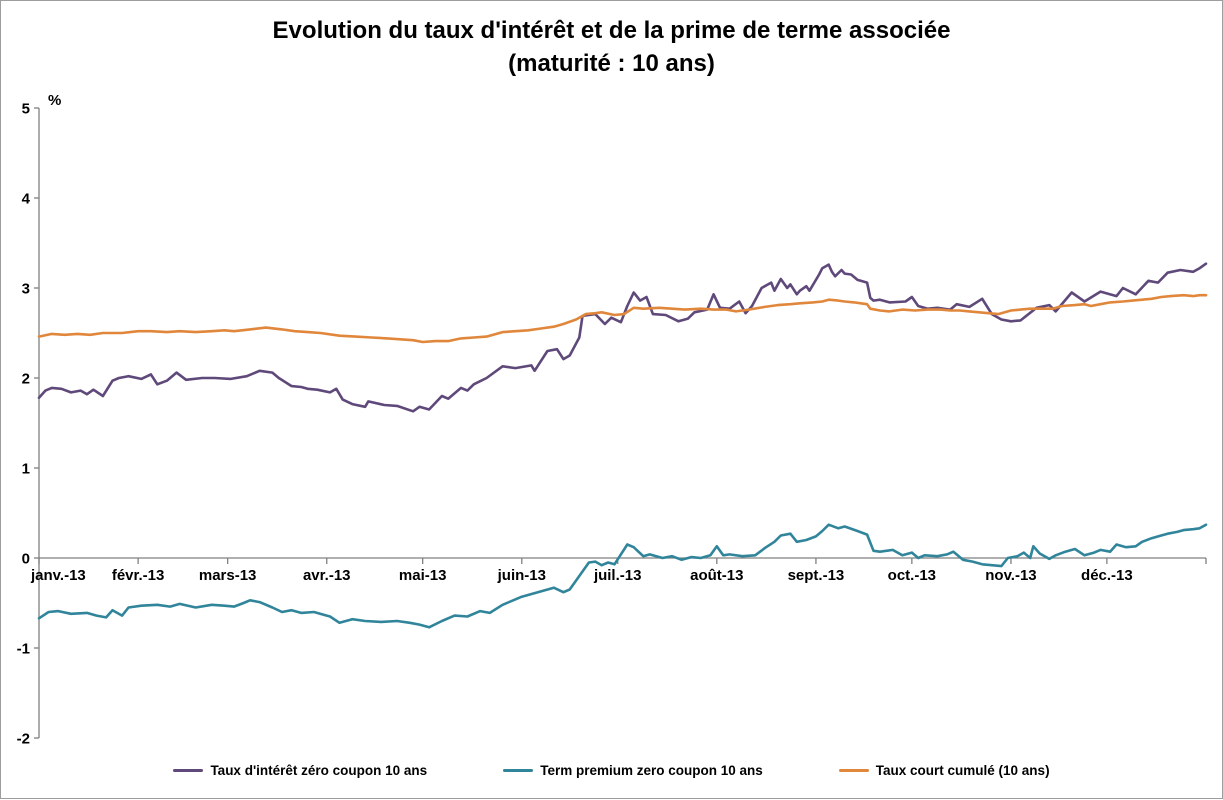  What do you see at coordinates (716, 575) in the screenshot?
I see `x-axis-tick-label: août-13` at bounding box center [716, 575].